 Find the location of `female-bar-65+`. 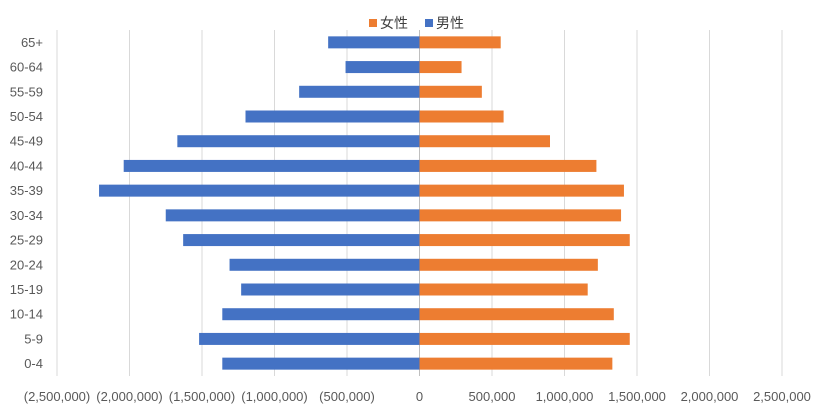

female-bar-65+ is located at coordinates (460, 42).